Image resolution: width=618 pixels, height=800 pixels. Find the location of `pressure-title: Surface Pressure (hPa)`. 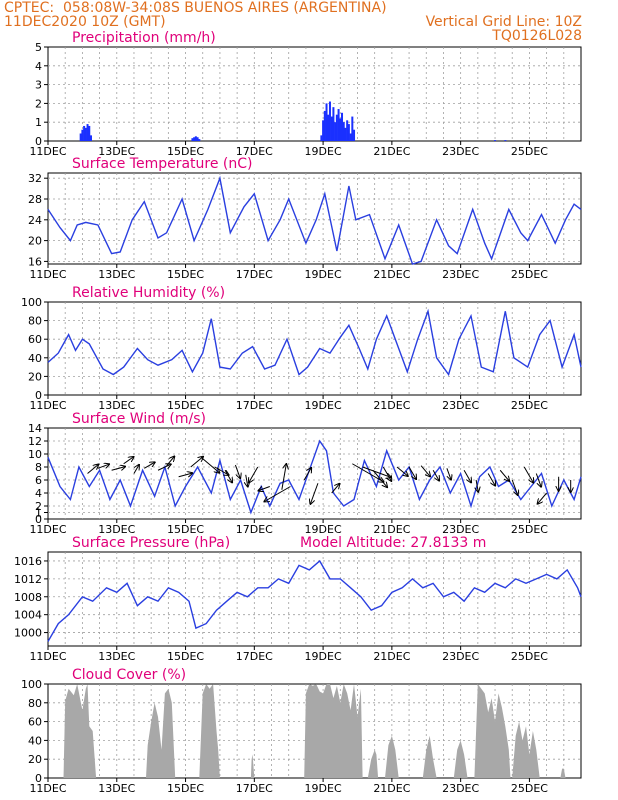

pressure-title: Surface Pressure (hPa) is located at coordinates (151, 543).